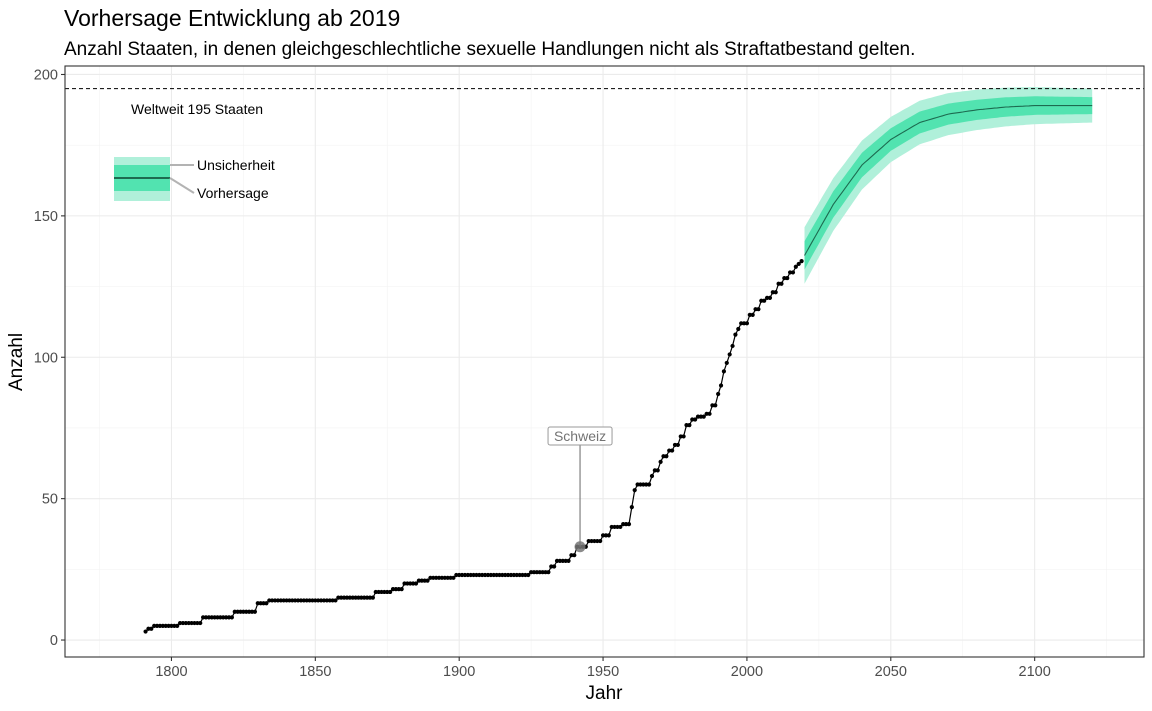 The height and width of the screenshot is (711, 1152). I want to click on x-tick-label: 1800, so click(171, 672).